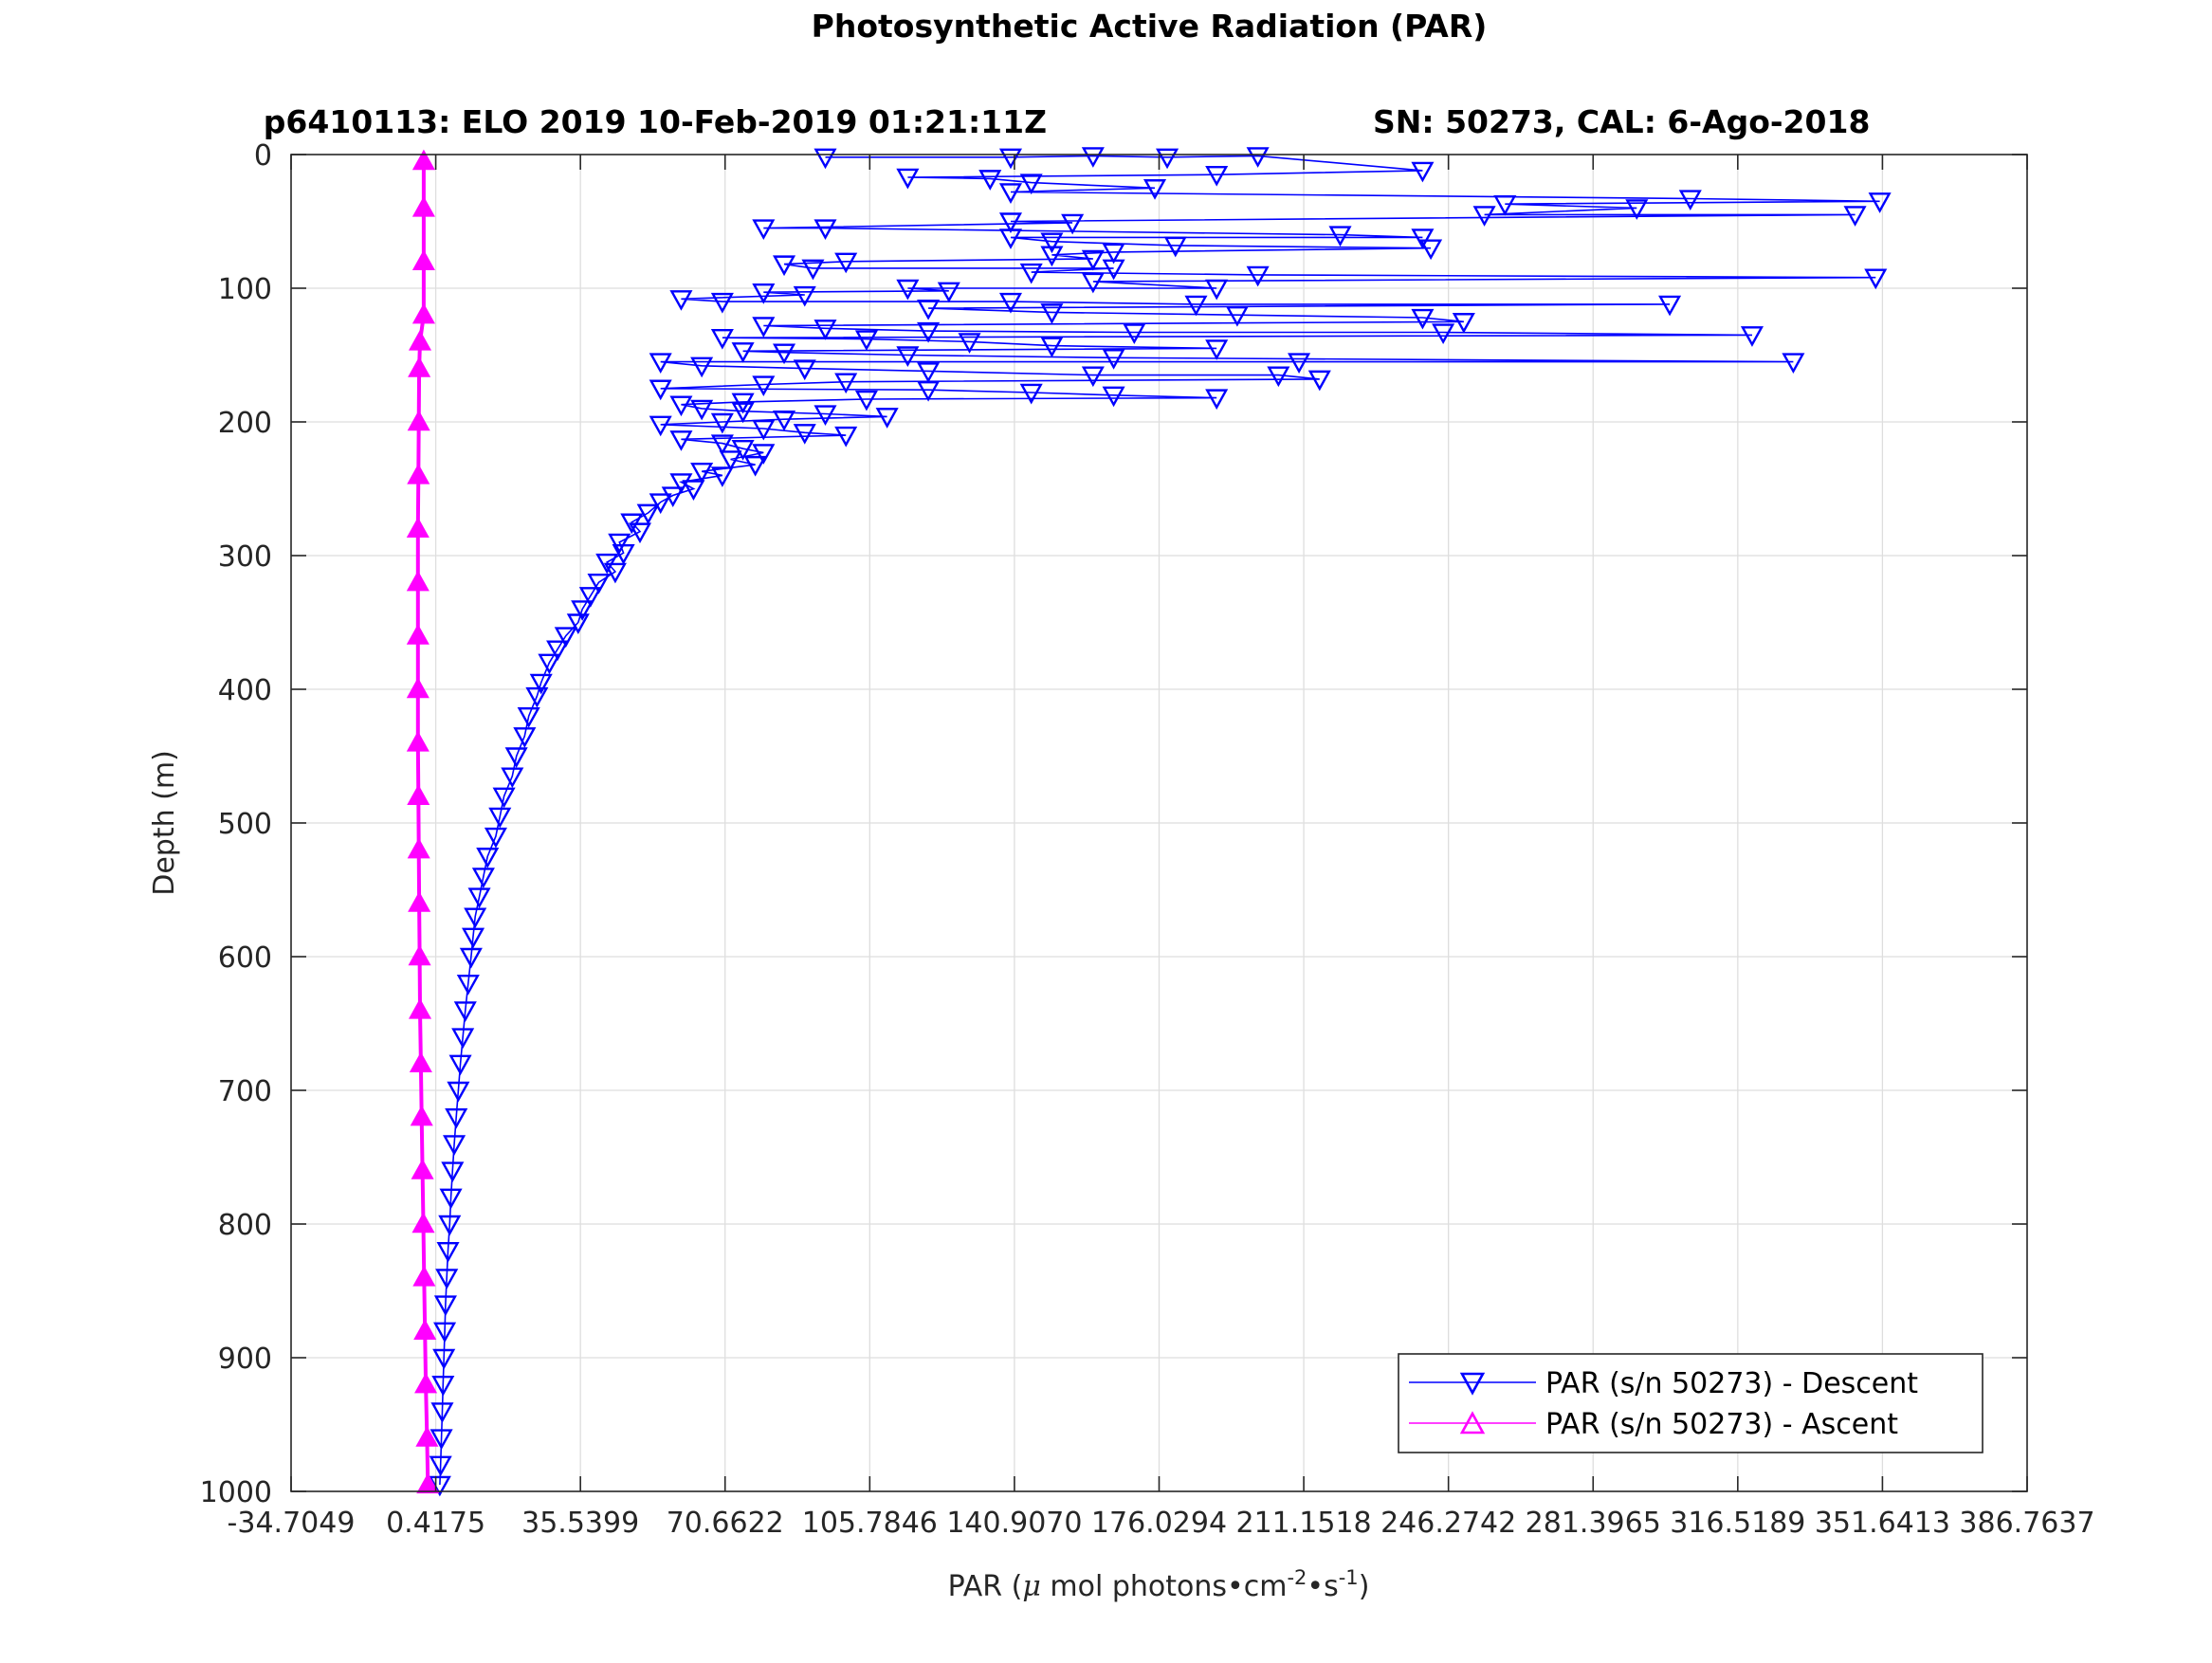  I want to click on y-tick-label: 400, so click(245, 690).